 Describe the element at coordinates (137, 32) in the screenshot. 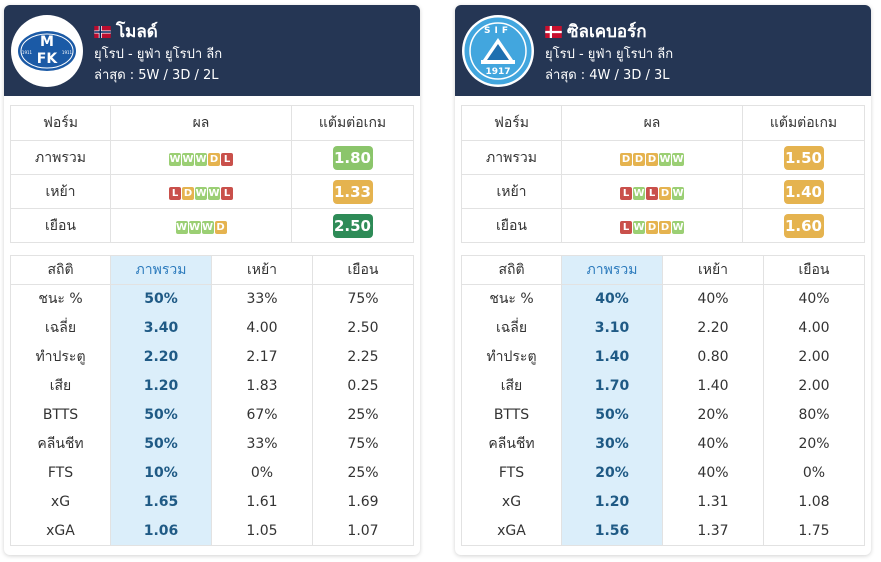

I see `team-name-text: โมลด์` at that location.